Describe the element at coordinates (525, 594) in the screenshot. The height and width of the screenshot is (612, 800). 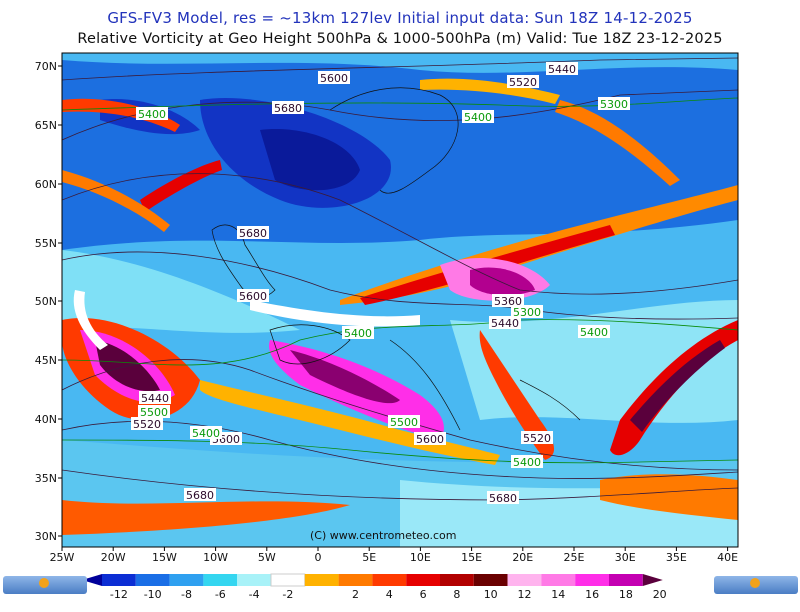
I see `colorbar-tick-label: 12` at that location.